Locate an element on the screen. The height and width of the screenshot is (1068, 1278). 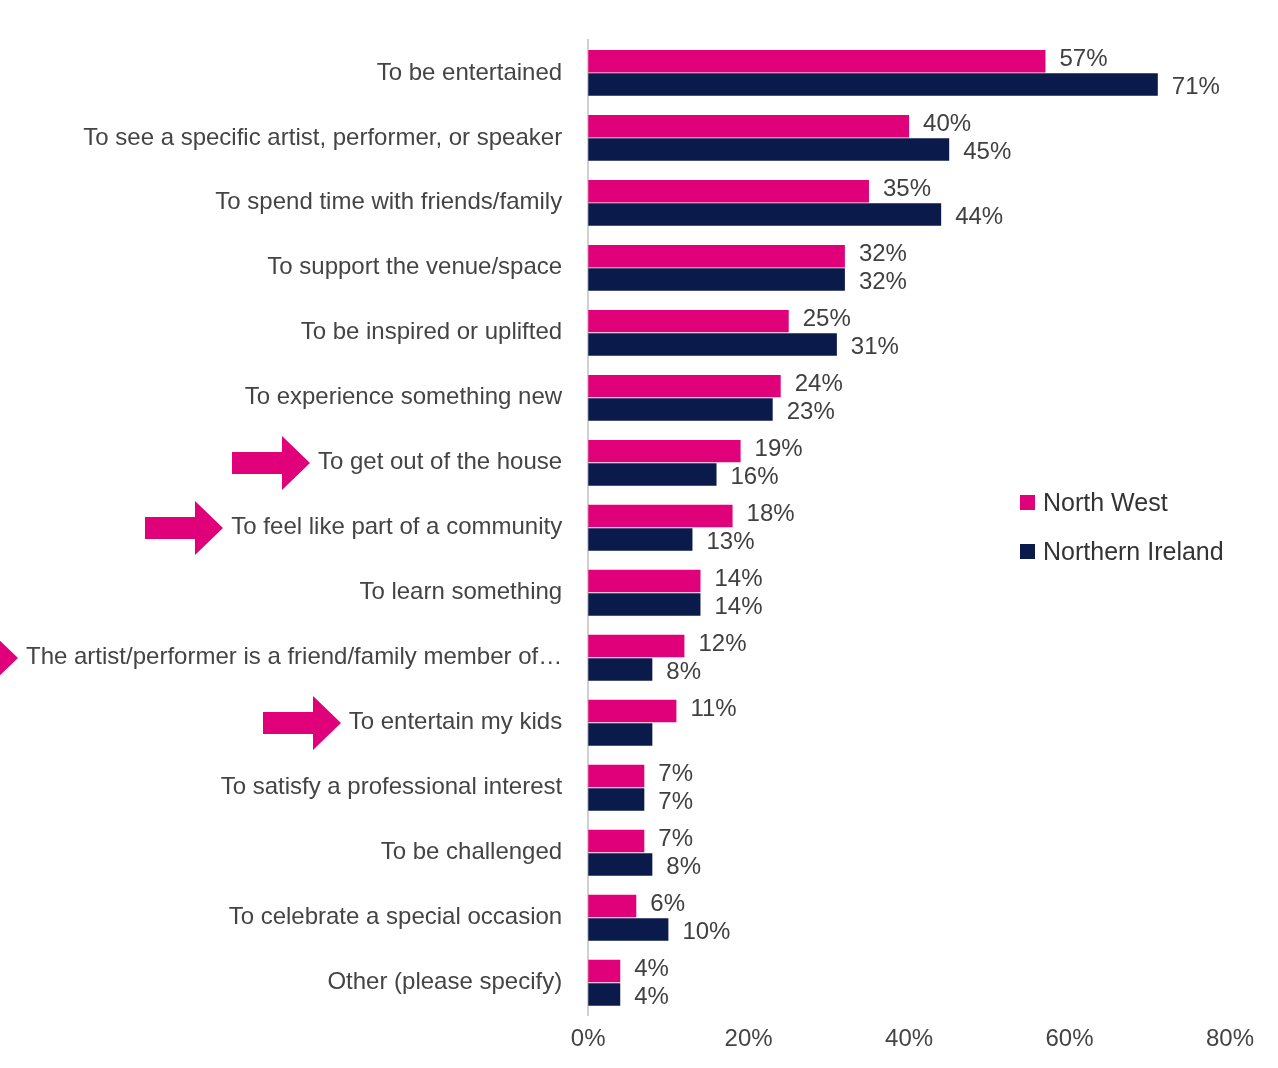
legend-label: Northern Ireland is located at coordinates (1133, 551).